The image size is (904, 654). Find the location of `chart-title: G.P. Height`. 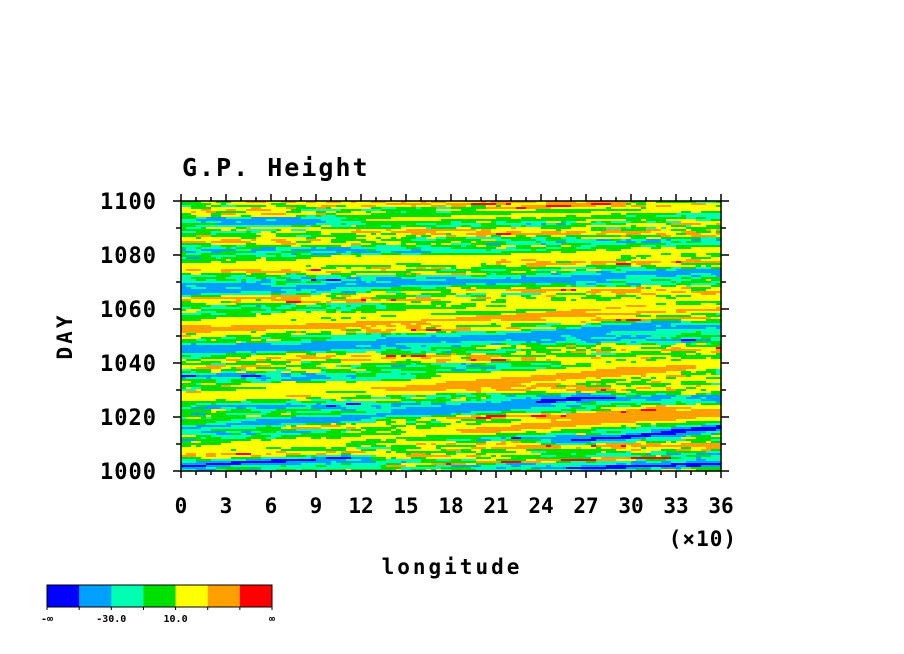

chart-title: G.P. Height is located at coordinates (276, 167).